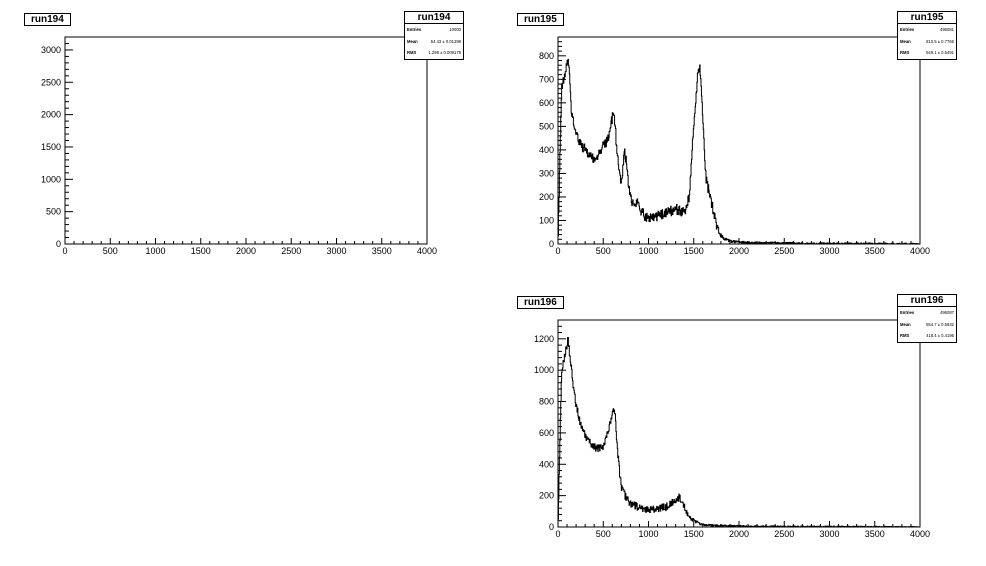  Describe the element at coordinates (947, 312) in the screenshot. I see `stats-entries-value: 496087` at that location.